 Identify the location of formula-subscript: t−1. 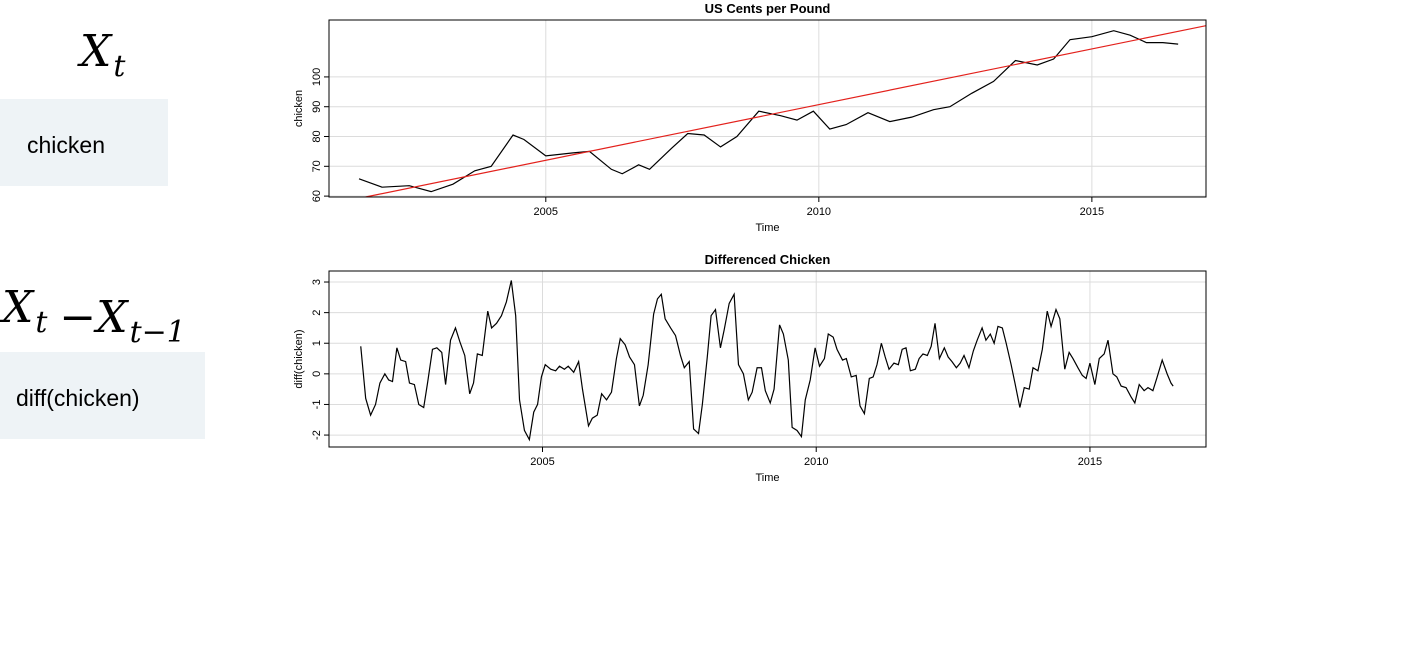
(158, 332).